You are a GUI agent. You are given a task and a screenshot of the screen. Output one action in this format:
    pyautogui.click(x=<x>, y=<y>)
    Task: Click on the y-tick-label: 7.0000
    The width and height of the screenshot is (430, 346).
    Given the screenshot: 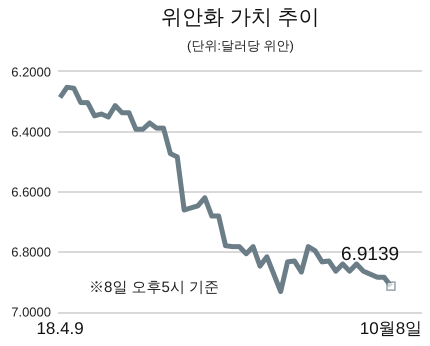 What is the action you would take?
    pyautogui.click(x=31, y=312)
    